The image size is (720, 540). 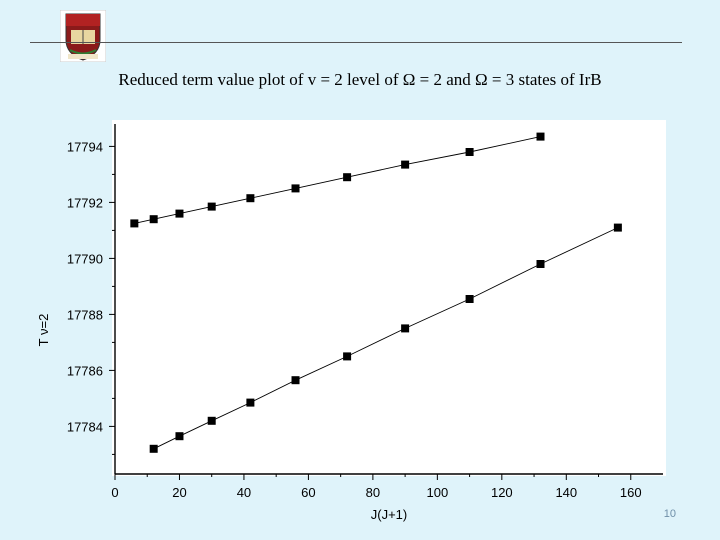 What do you see at coordinates (83, 36) in the screenshot?
I see `university-crest-icon` at bounding box center [83, 36].